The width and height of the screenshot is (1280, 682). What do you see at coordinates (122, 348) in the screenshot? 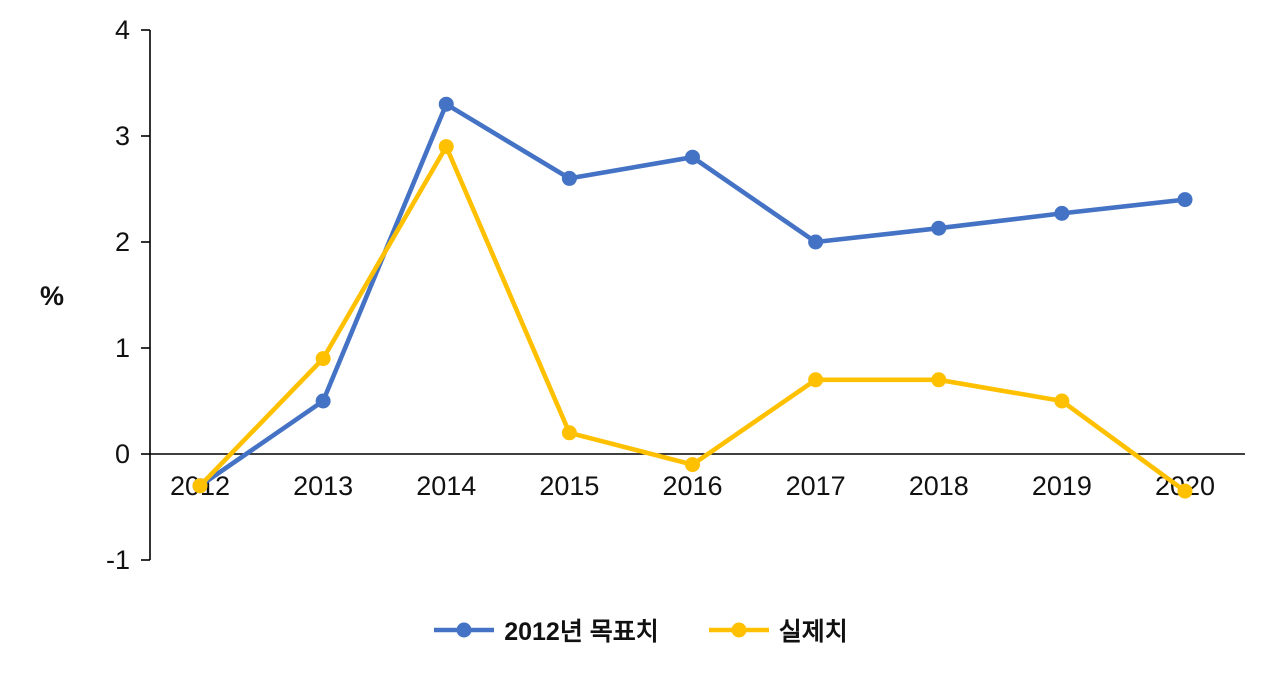
I see `y-tick-label: 1` at bounding box center [122, 348].